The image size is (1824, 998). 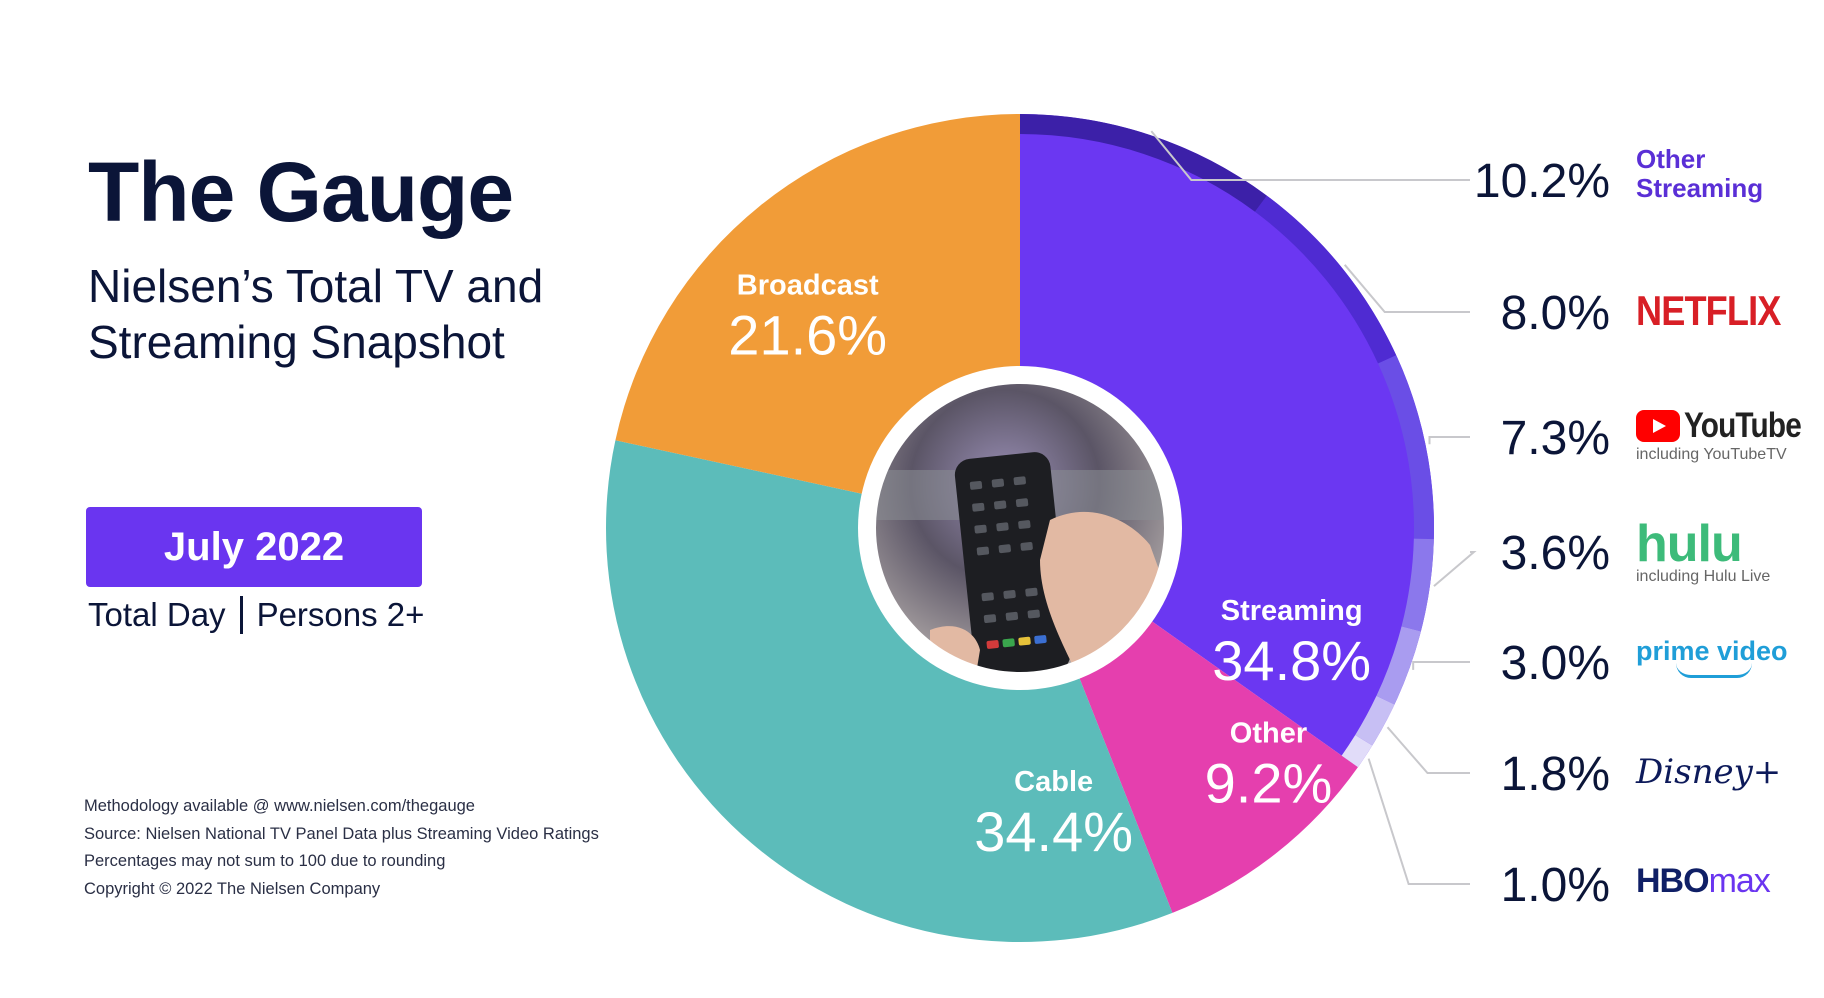 What do you see at coordinates (1555, 313) in the screenshot?
I see `breakdown-value: 8.0%` at bounding box center [1555, 313].